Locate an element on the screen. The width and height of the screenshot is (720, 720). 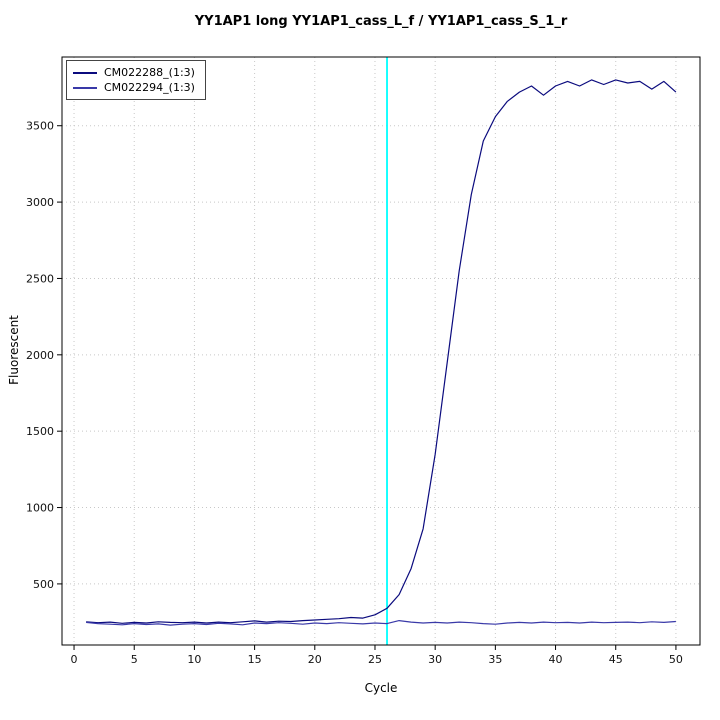
x-tick-label: 25 is located at coordinates (375, 659).